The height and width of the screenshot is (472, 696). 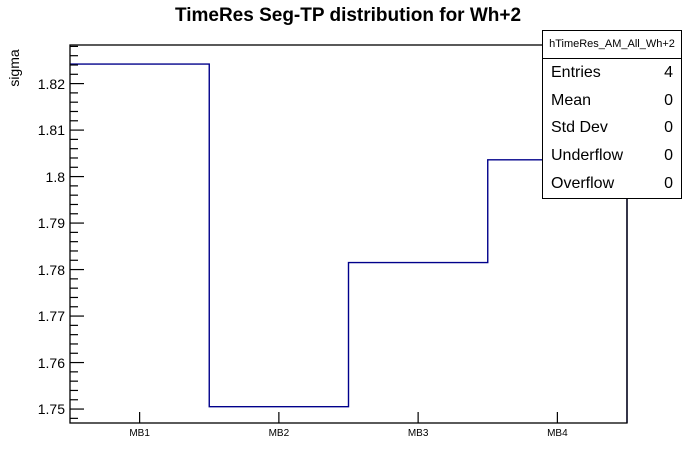 What do you see at coordinates (418, 433) in the screenshot?
I see `x-tick-label: MB3` at bounding box center [418, 433].